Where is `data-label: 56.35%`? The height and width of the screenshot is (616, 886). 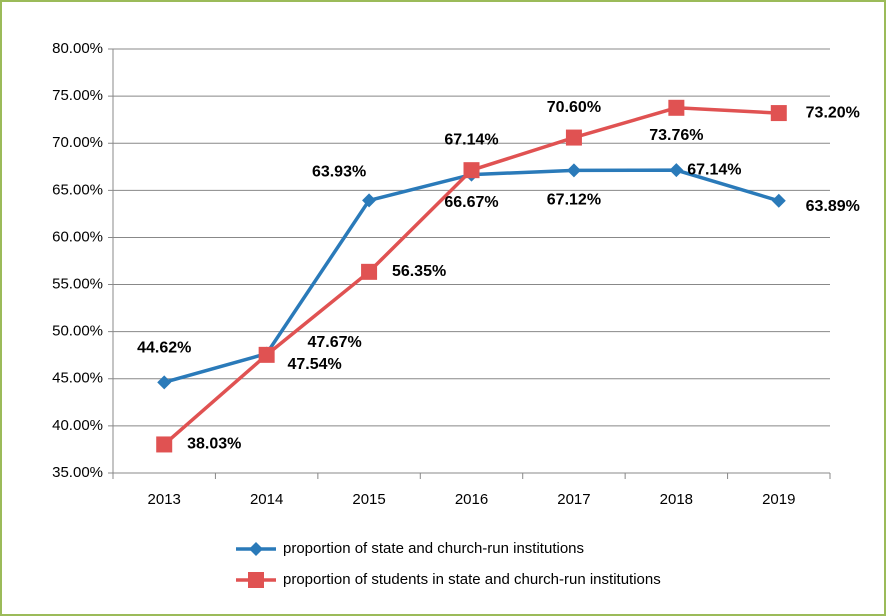
data-label: 56.35% is located at coordinates (419, 271).